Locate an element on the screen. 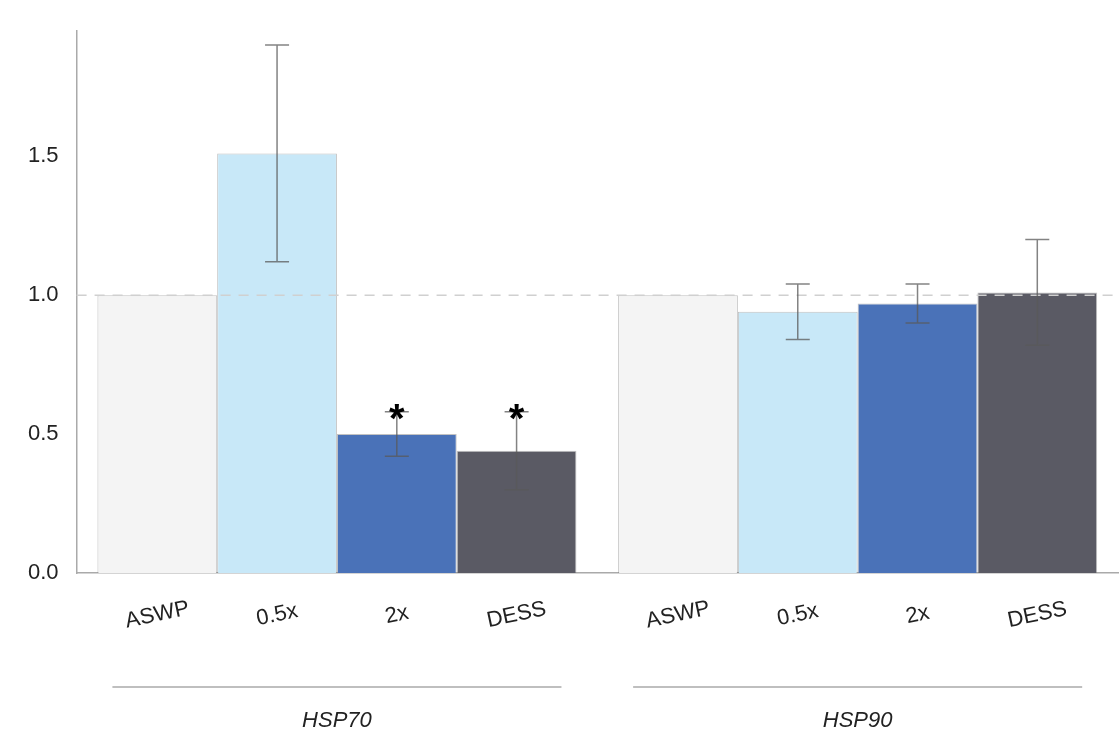 Image resolution: width=1120 pixels, height=745 pixels. y-tick-label: 1.5 is located at coordinates (43, 155).